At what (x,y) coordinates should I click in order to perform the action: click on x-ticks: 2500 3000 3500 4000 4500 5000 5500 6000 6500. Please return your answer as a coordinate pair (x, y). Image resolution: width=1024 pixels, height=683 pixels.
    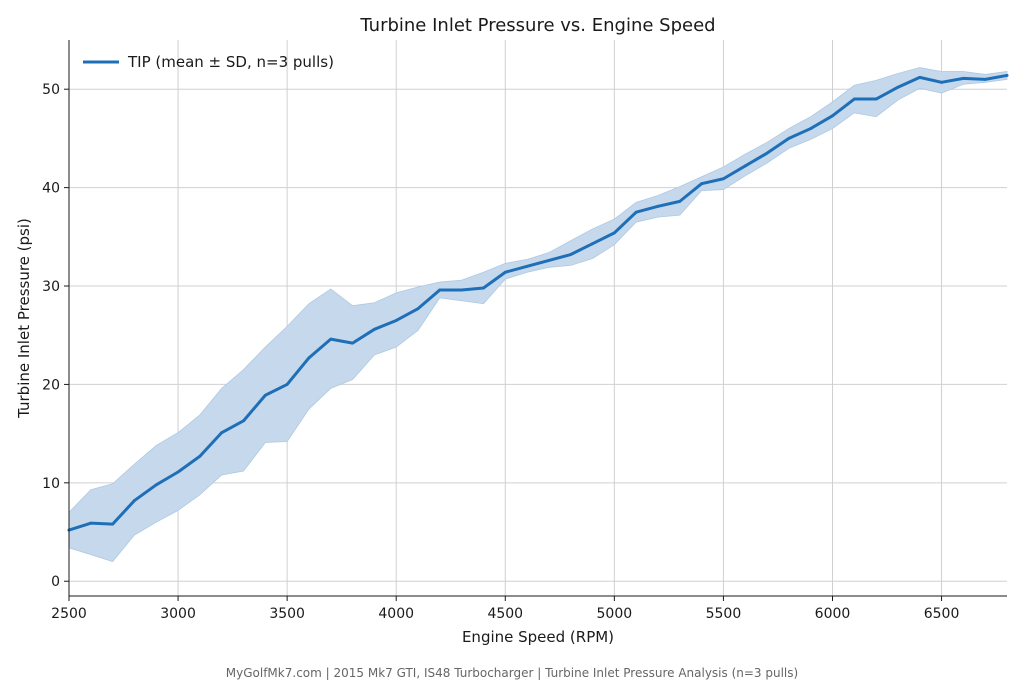
    Looking at the image, I should click on (505, 609).